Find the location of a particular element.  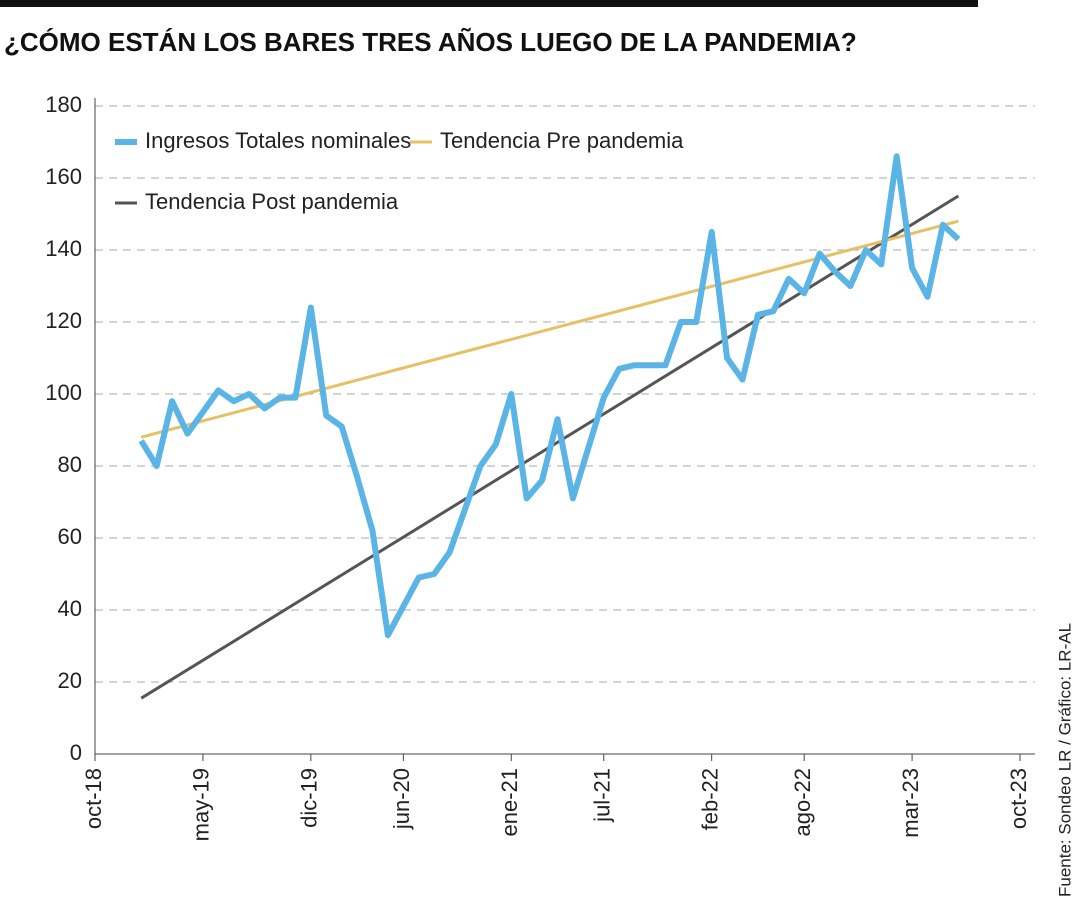

y-tick-label: 80 is located at coordinates (70, 464).